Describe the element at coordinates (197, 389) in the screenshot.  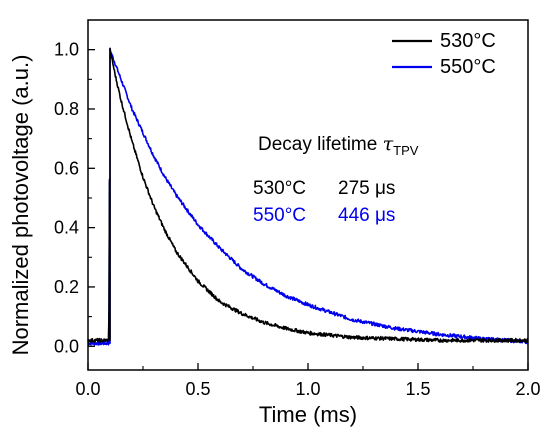
I see `x-tick-label: 0.5` at that location.